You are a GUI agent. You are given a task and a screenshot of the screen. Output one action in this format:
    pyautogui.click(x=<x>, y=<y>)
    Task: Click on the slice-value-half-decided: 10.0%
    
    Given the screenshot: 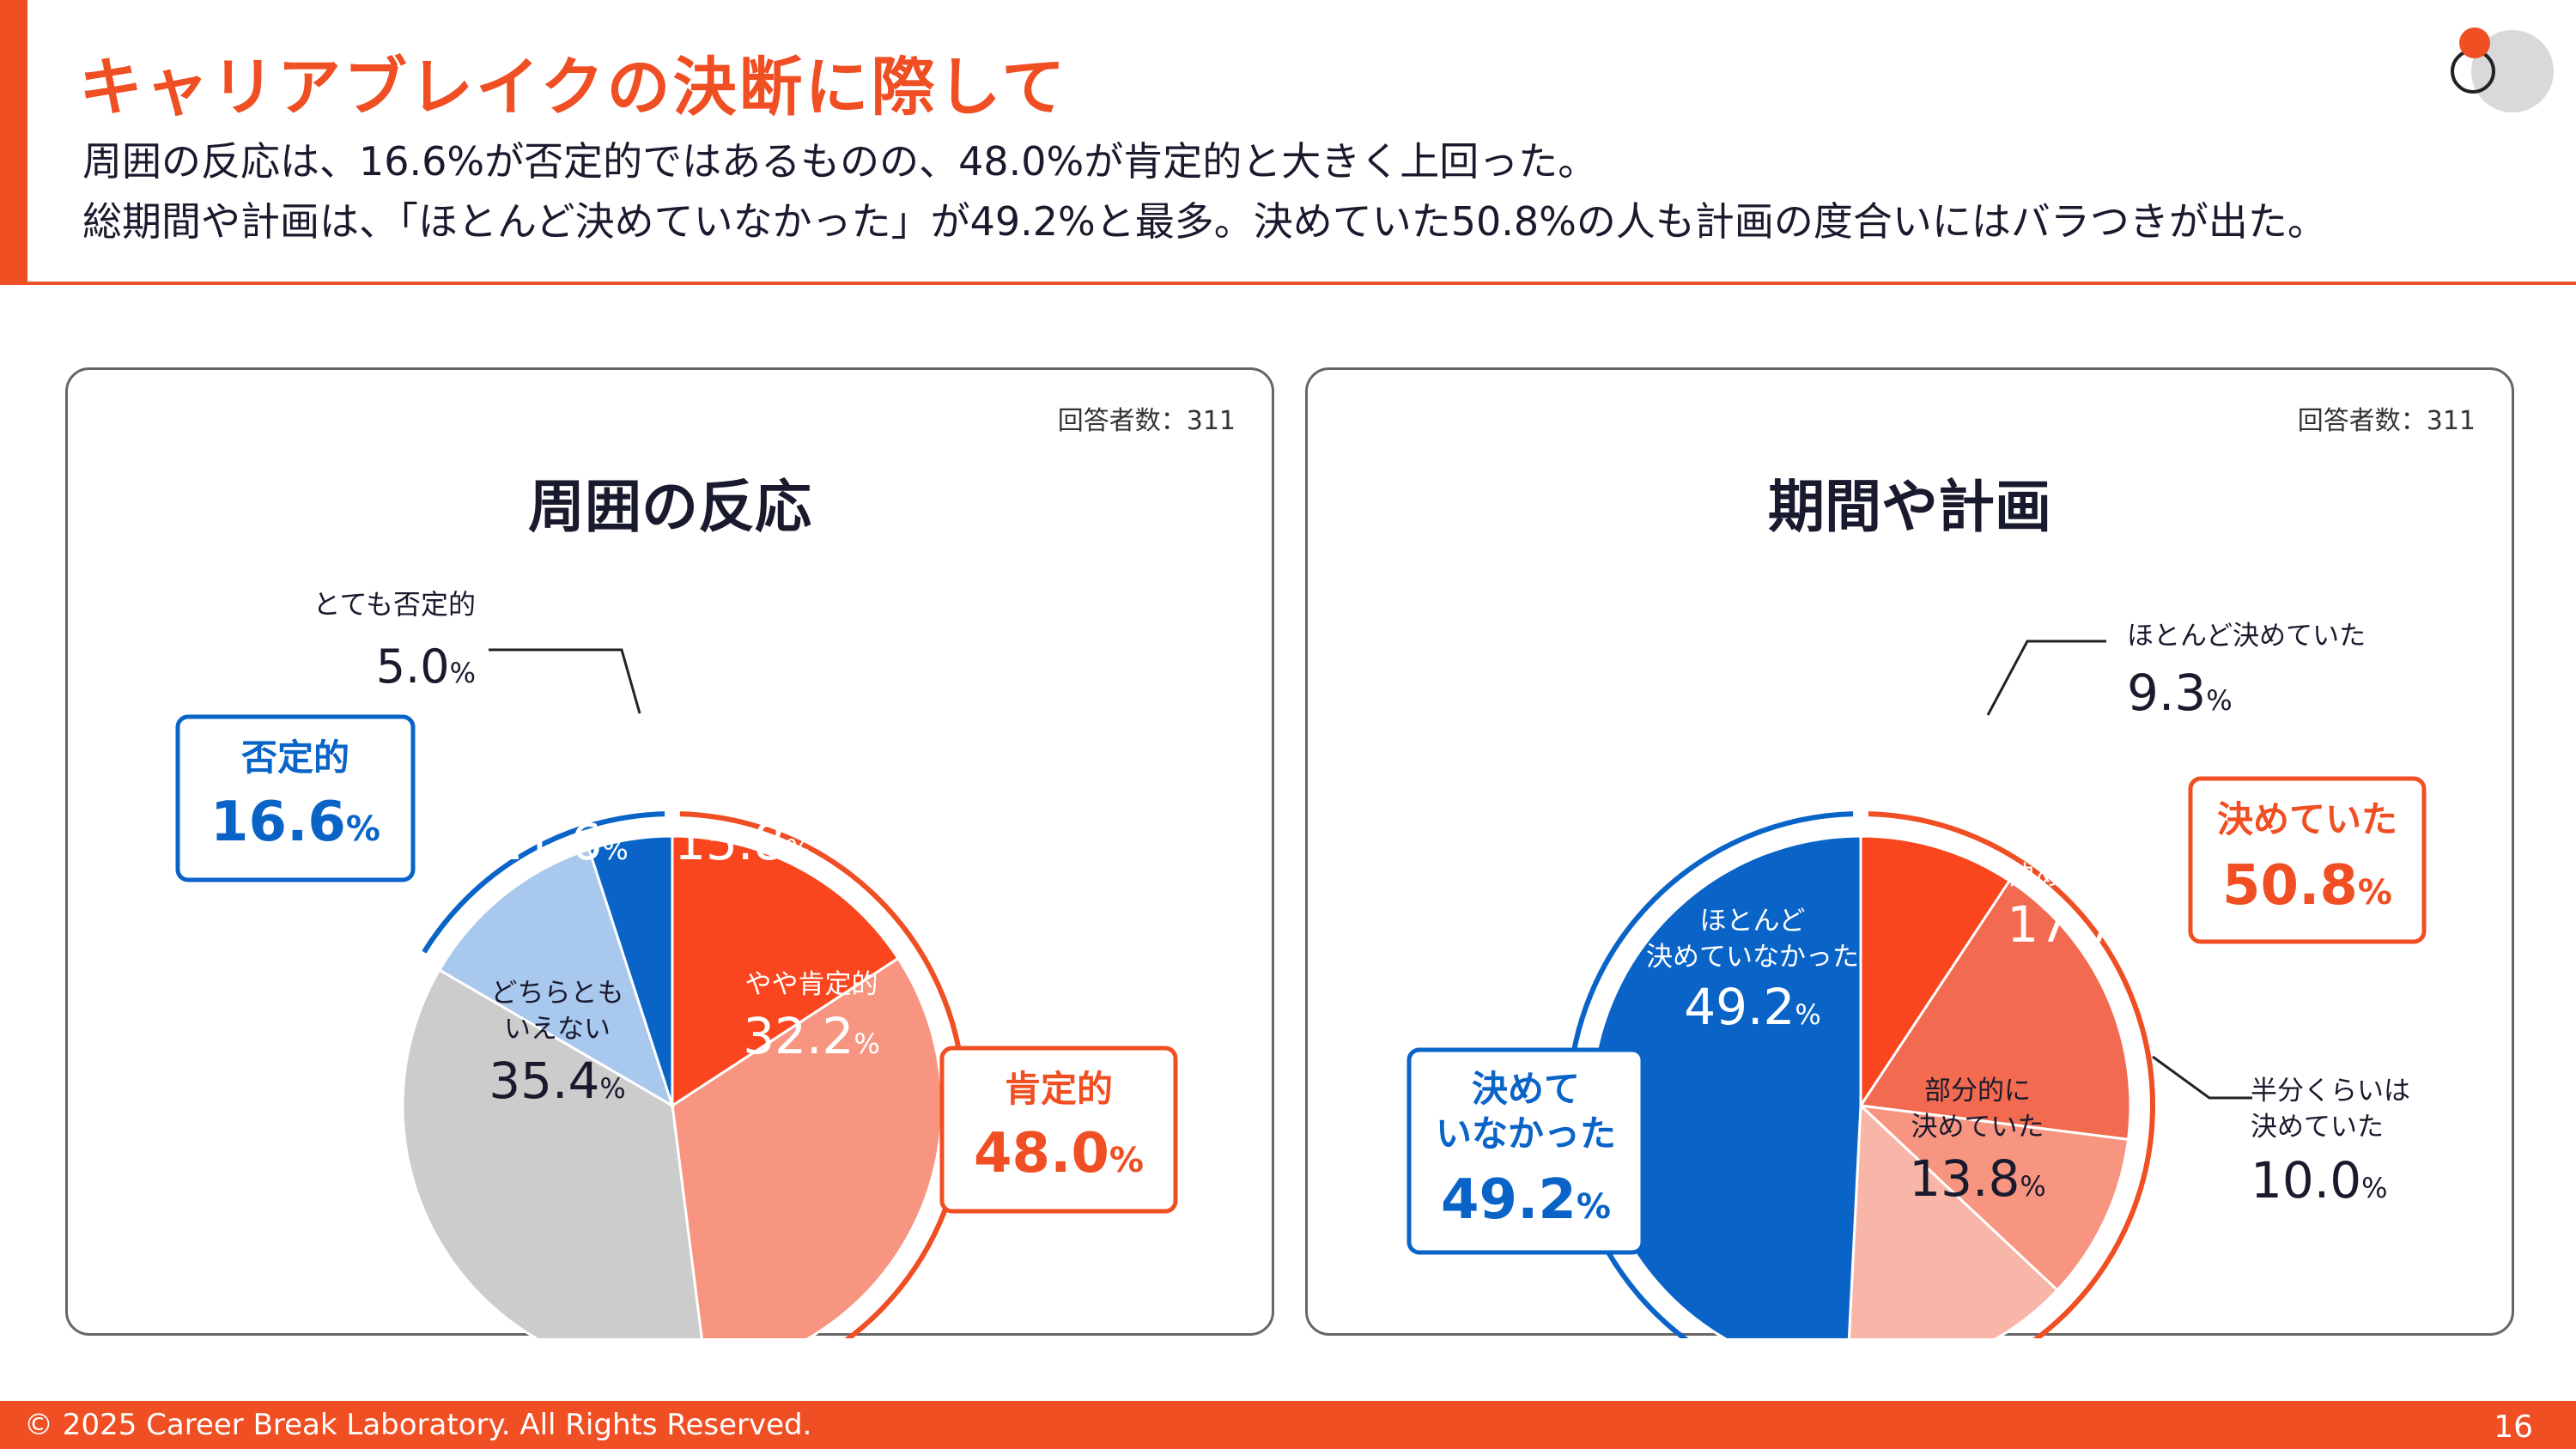 What is the action you would take?
    pyautogui.click(x=2319, y=1180)
    